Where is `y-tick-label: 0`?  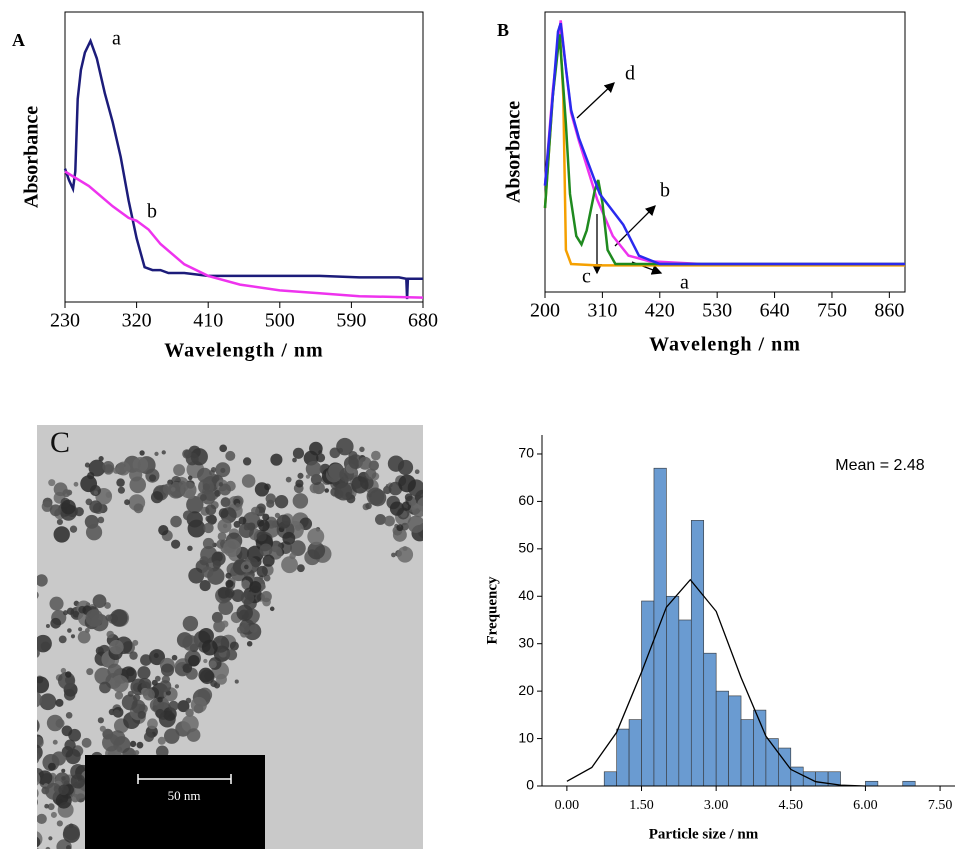
y-tick-label: 0 is located at coordinates (530, 785).